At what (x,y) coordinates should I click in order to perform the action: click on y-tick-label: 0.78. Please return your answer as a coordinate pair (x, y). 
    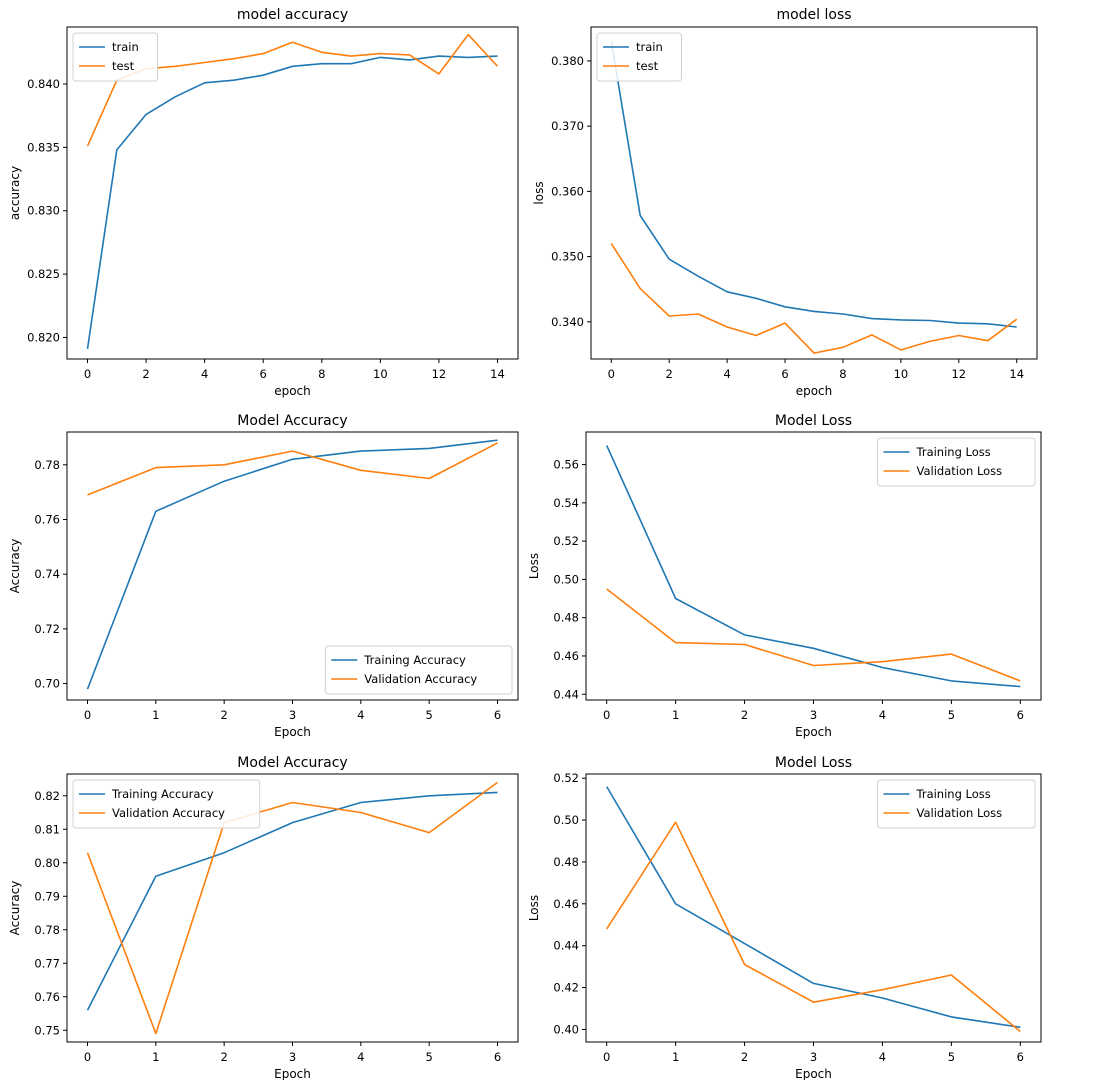
    Looking at the image, I should click on (47, 465).